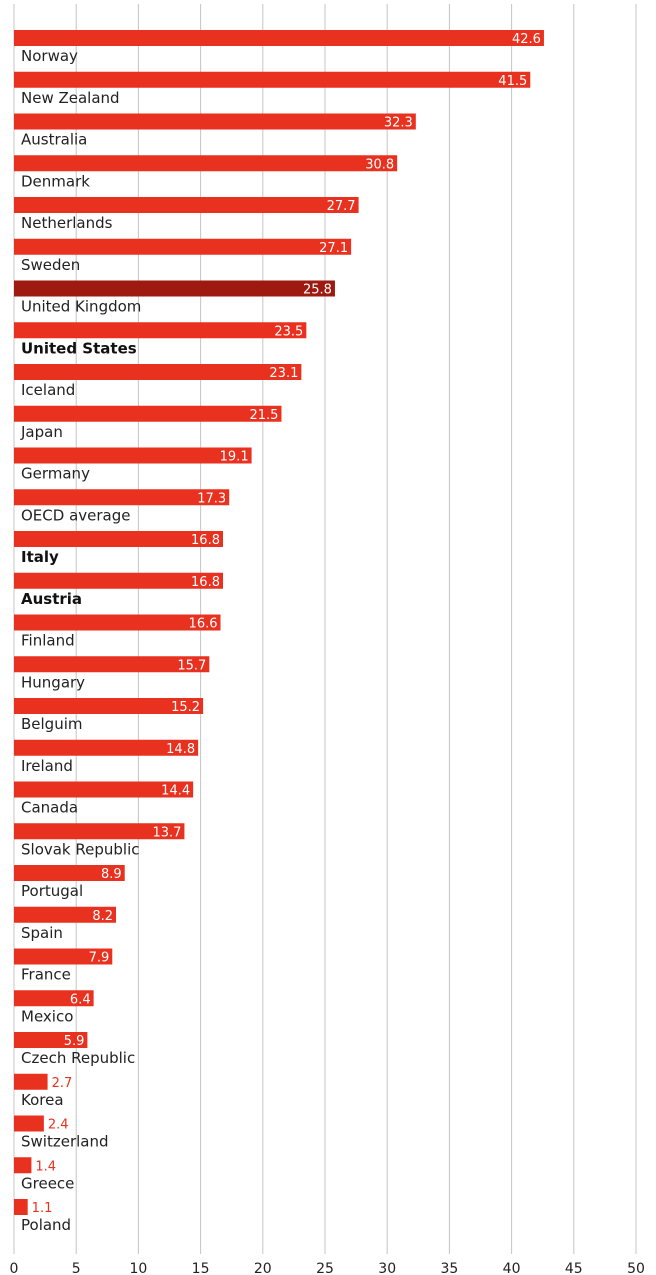 The width and height of the screenshot is (656, 1275). What do you see at coordinates (49, 808) in the screenshot?
I see `category-label: Canada` at bounding box center [49, 808].